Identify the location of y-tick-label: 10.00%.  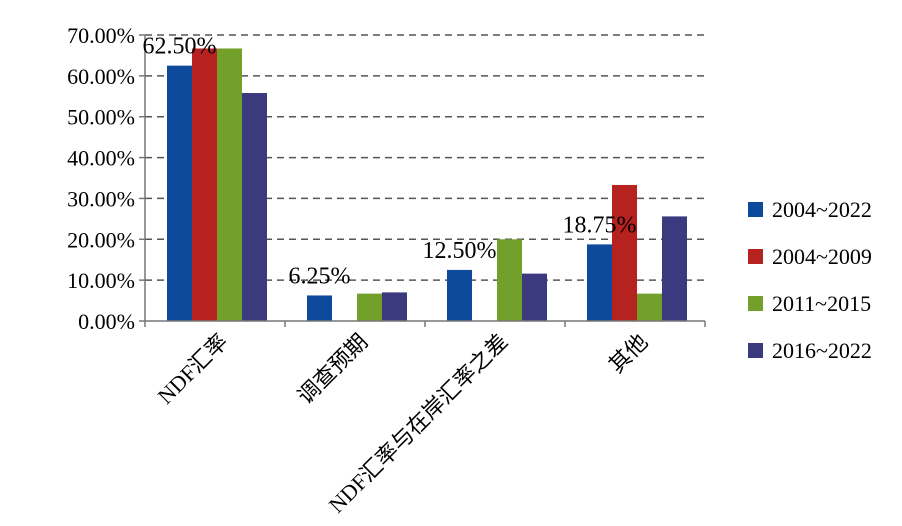
(101, 280).